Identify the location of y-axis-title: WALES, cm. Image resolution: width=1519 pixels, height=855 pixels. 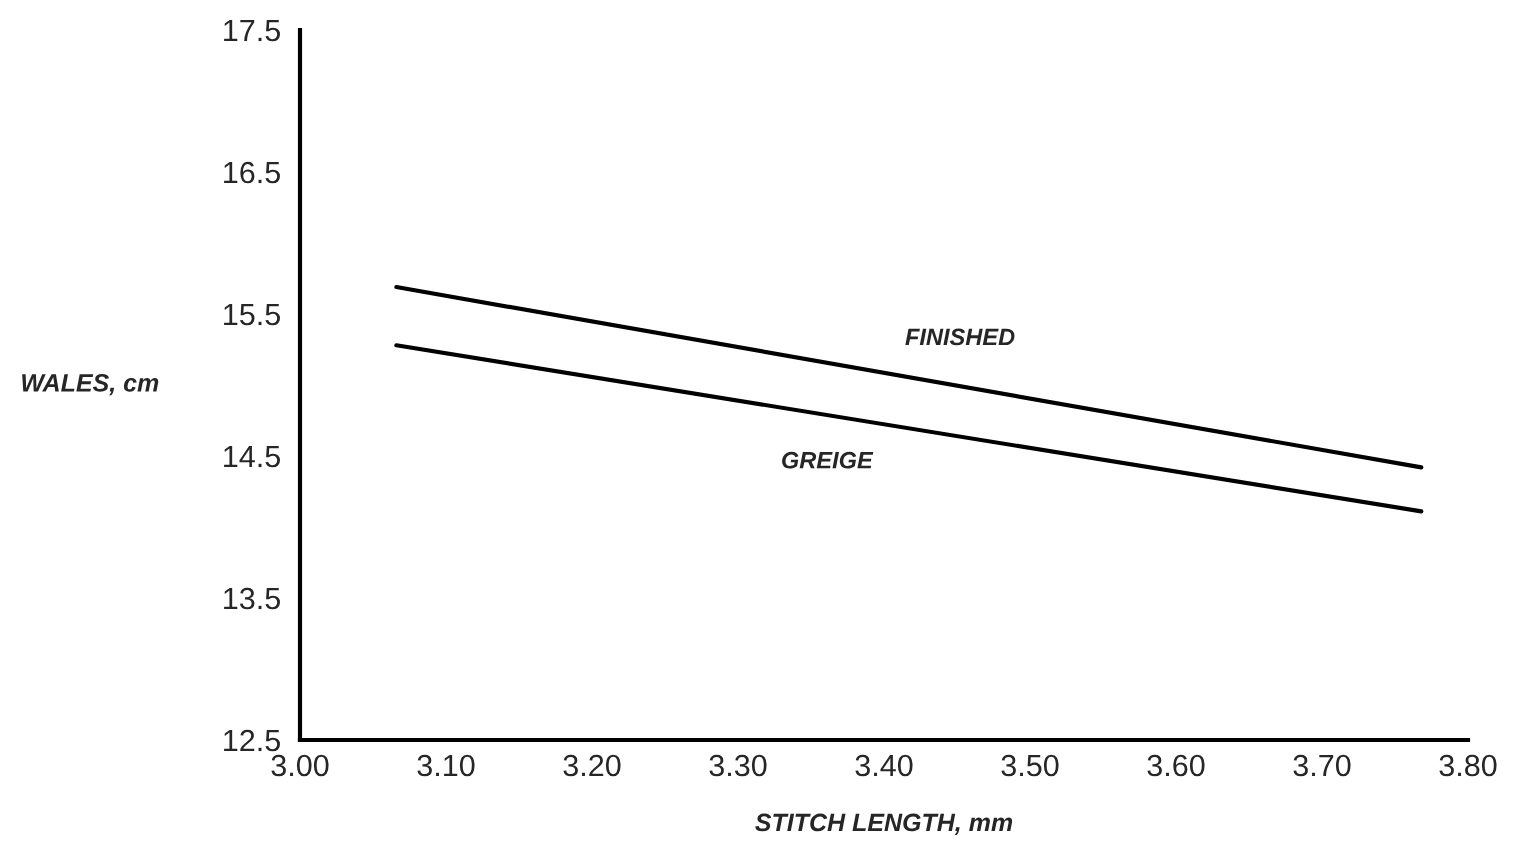
(90, 385).